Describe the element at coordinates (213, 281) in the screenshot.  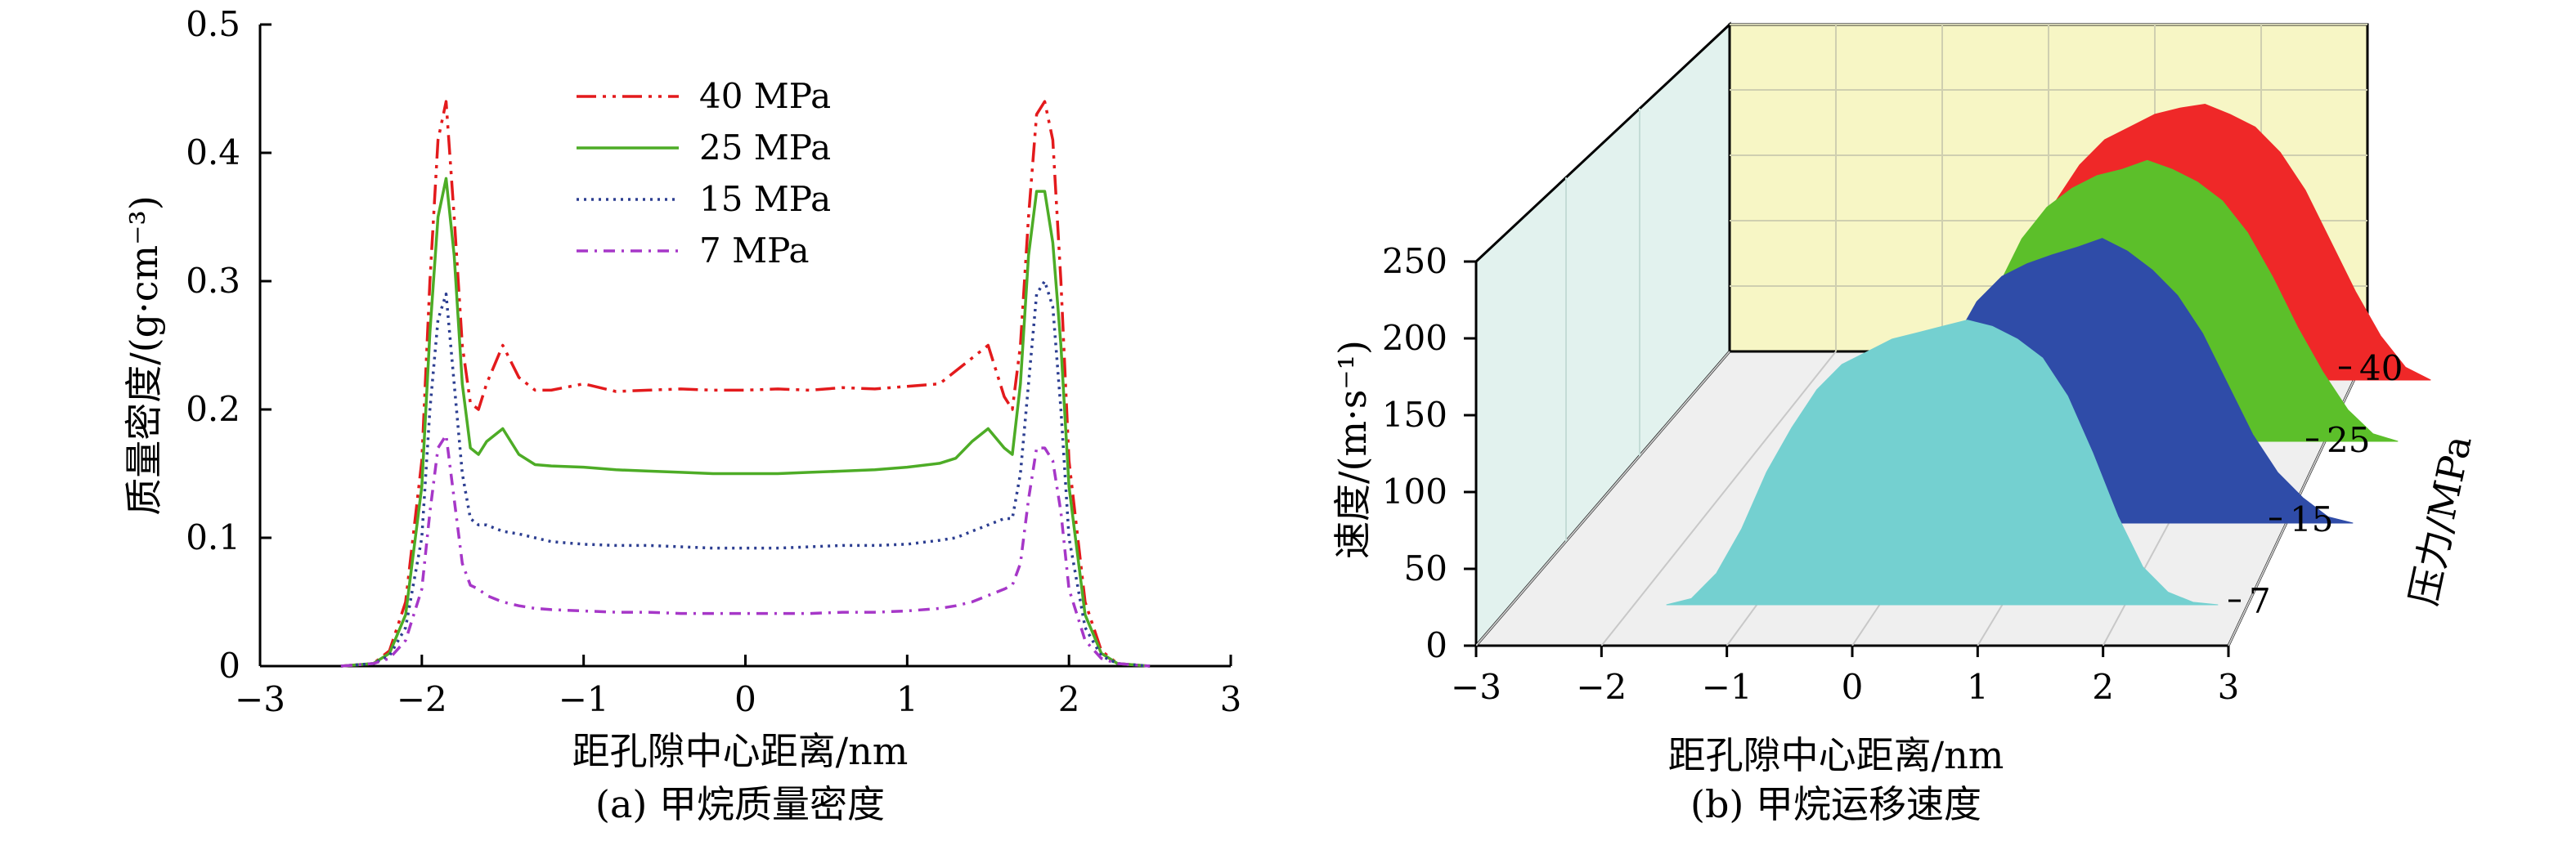
I see `density-chart-y-tick-label: 0.3` at that location.